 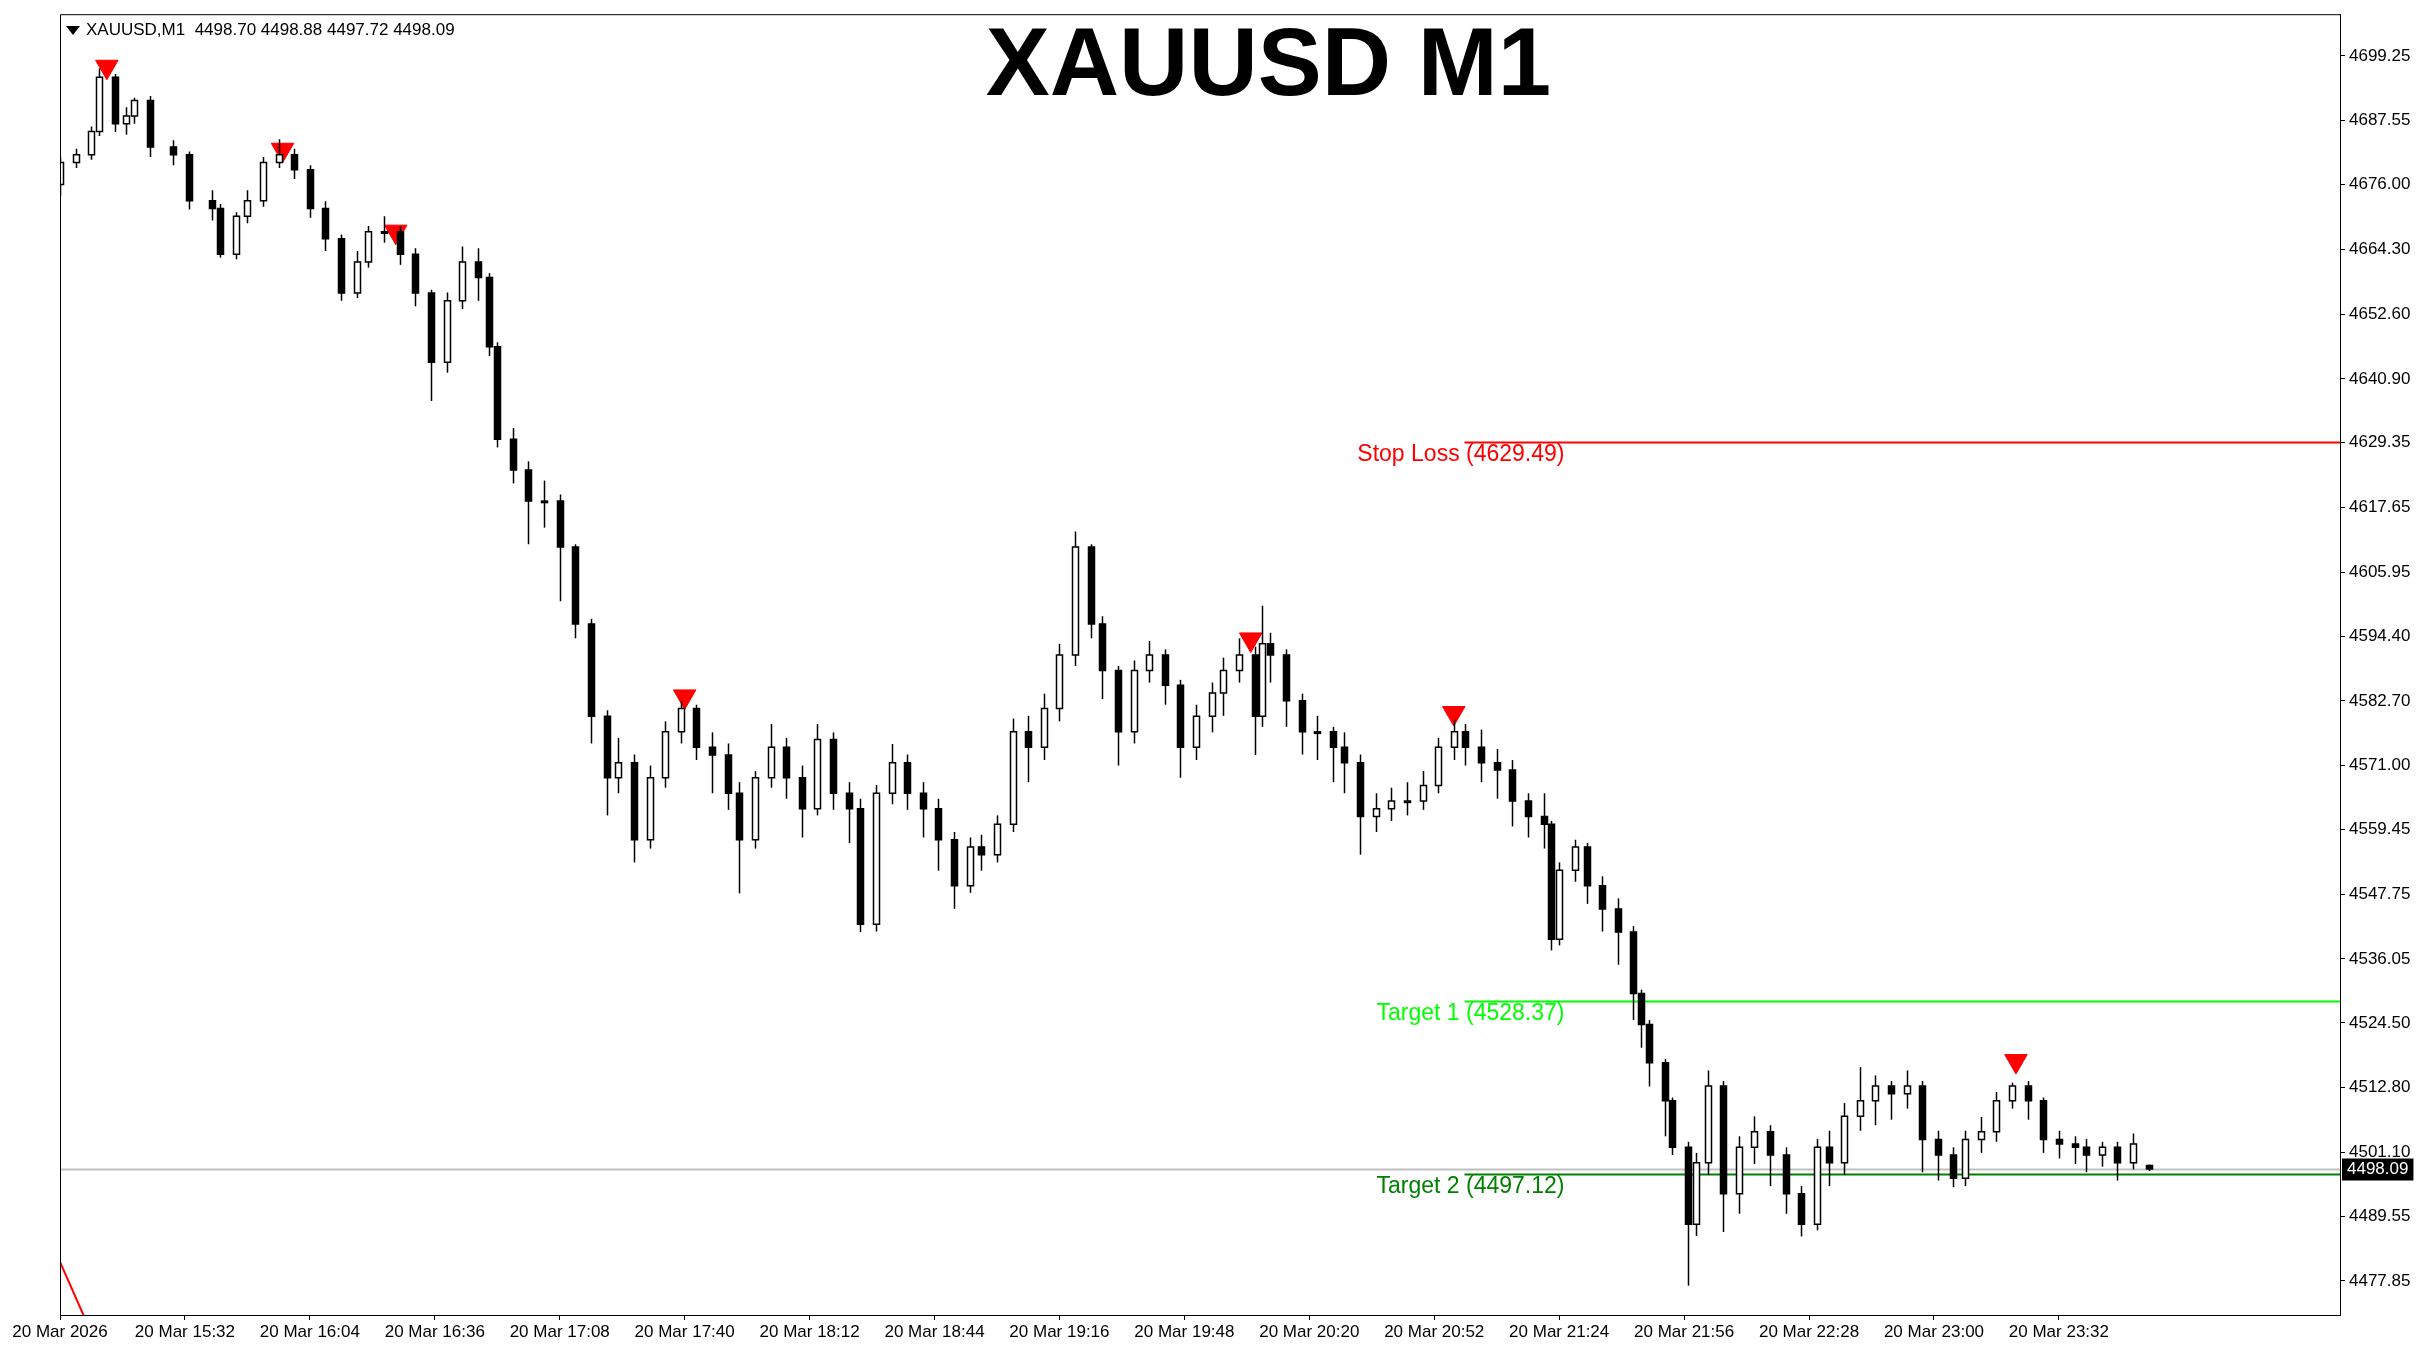 I want to click on x-tick-label: 20 Mar 18:12, so click(x=809, y=1331).